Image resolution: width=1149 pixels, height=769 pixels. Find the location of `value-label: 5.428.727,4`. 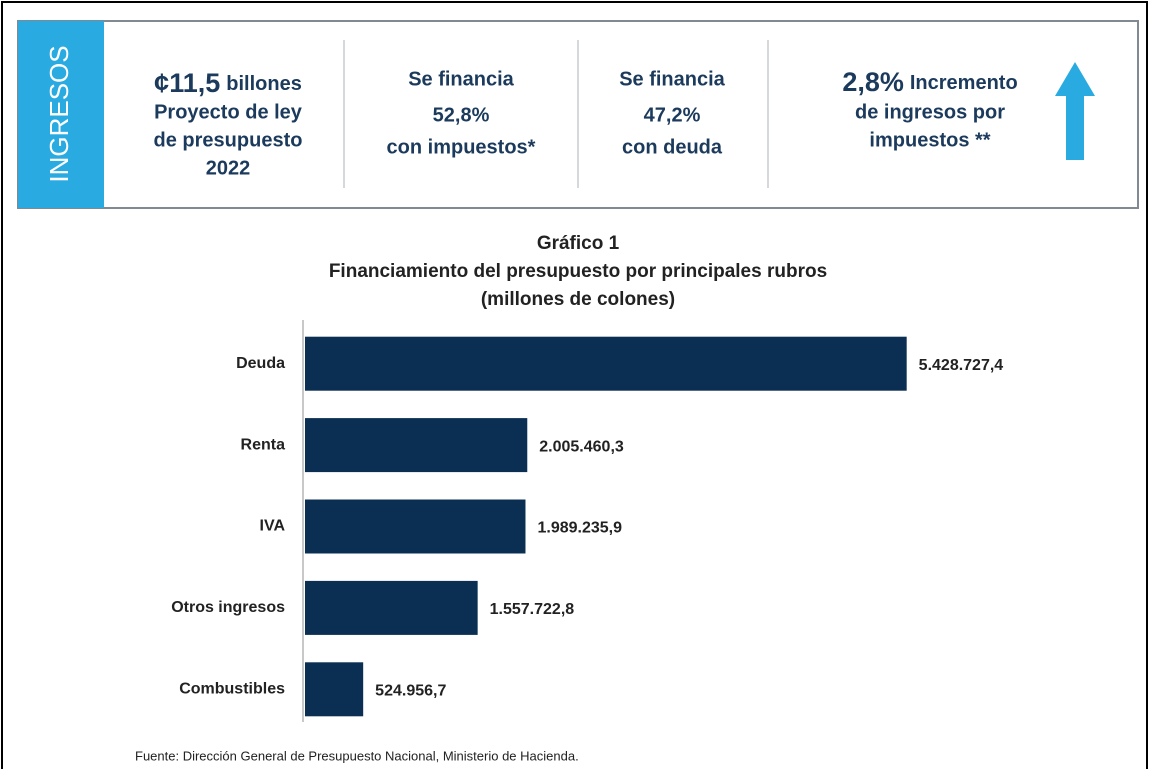

value-label: 5.428.727,4 is located at coordinates (961, 365).